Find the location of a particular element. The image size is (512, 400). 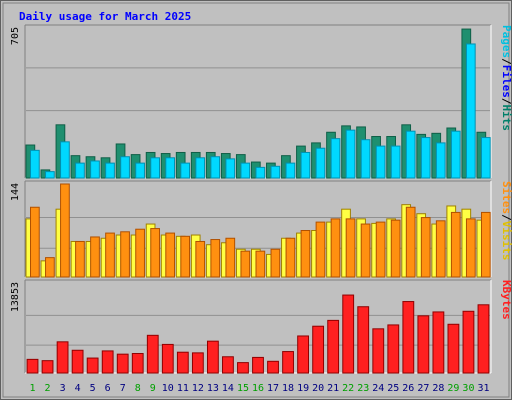

legend-item: Visits is located at coordinates (506, 241).